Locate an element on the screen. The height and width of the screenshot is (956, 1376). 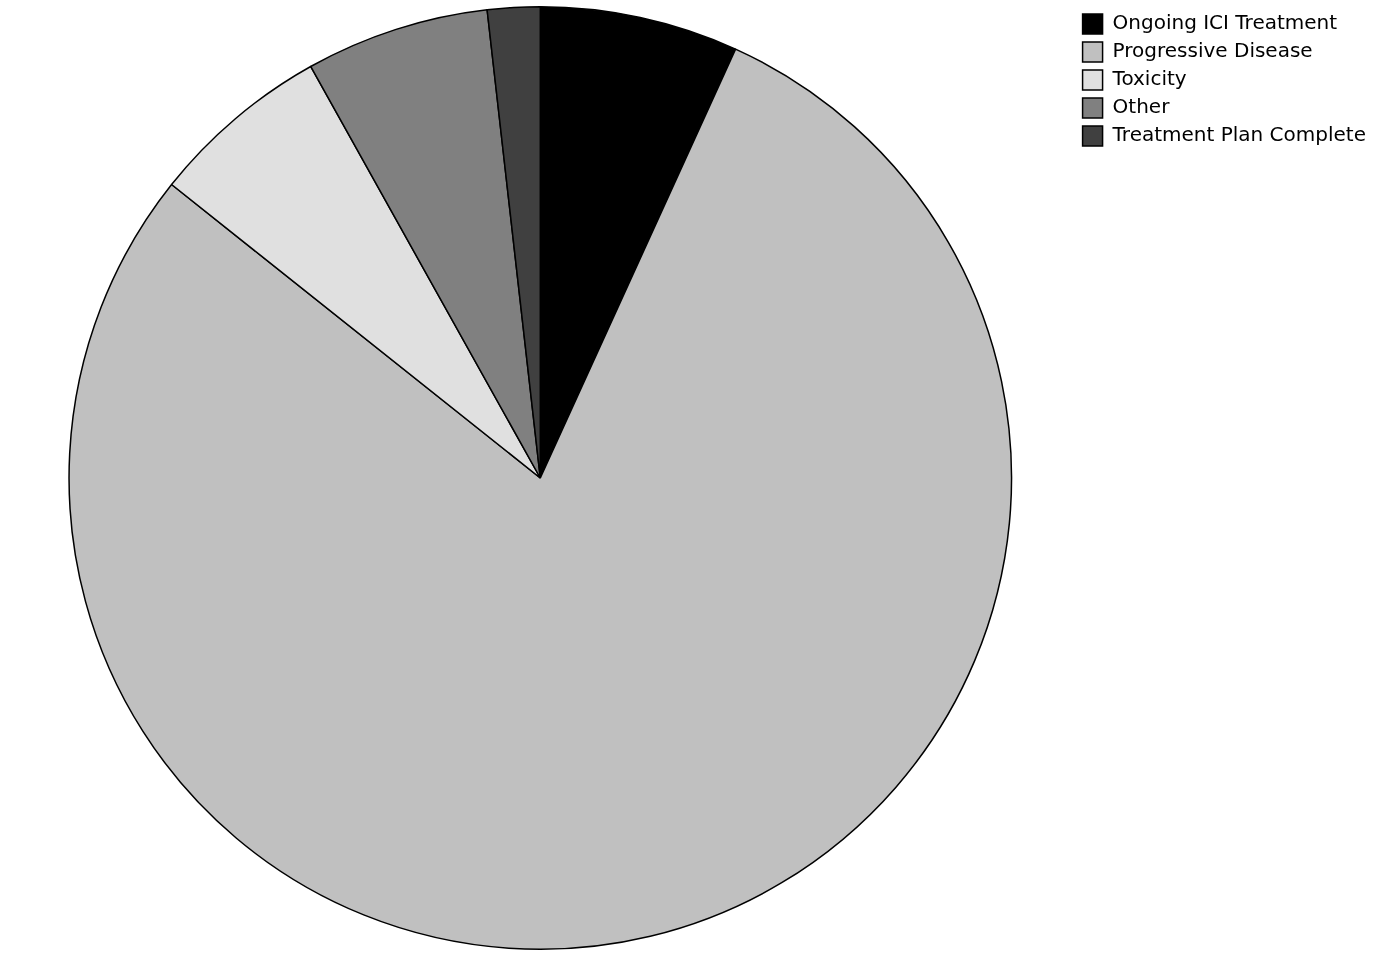
legend-label: Progressive Disease is located at coordinates (1212, 50).